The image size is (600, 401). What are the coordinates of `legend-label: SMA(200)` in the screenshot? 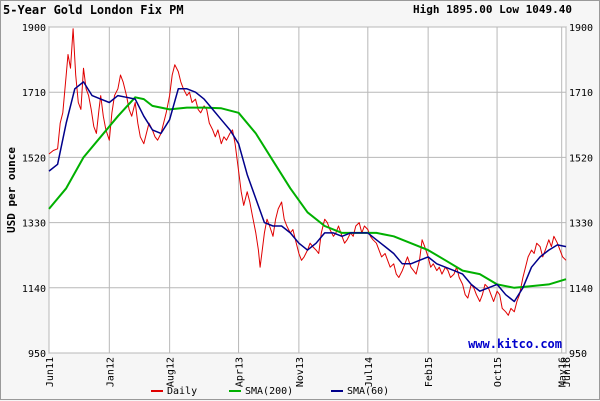 It's located at (269, 391).